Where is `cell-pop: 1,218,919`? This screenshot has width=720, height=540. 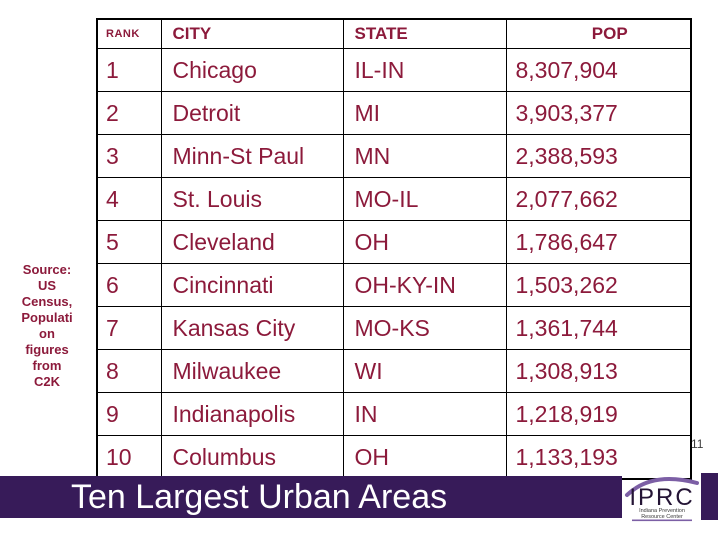
cell-pop: 1,218,919 is located at coordinates (598, 414).